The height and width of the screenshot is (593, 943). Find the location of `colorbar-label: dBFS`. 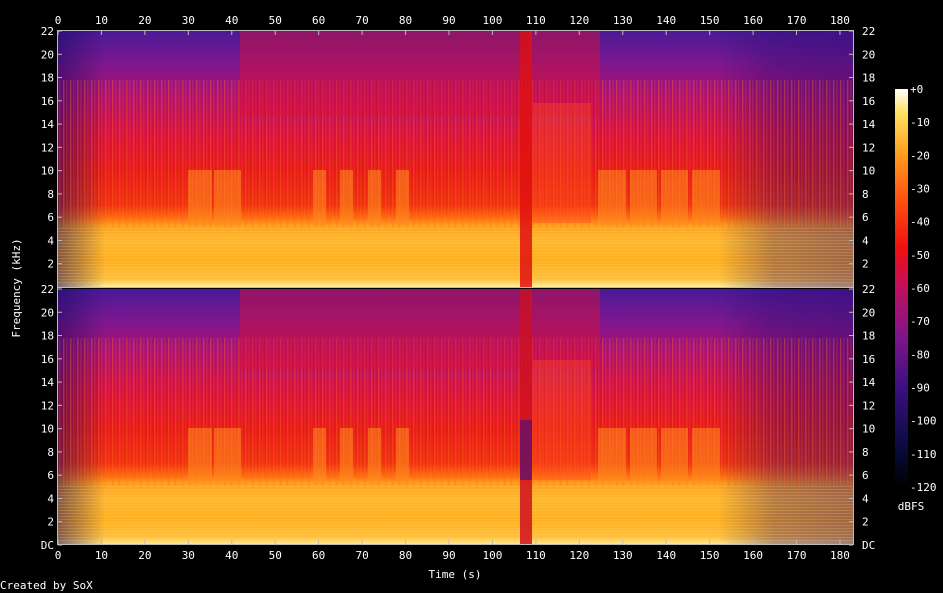

colorbar-label: dBFS is located at coordinates (911, 506).